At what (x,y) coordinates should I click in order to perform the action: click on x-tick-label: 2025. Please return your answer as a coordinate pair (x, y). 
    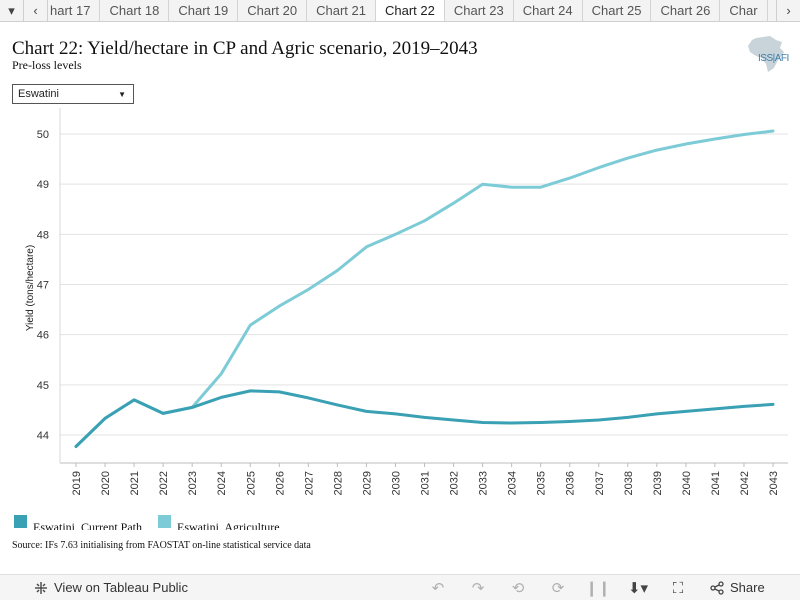
    Looking at the image, I should click on (251, 483).